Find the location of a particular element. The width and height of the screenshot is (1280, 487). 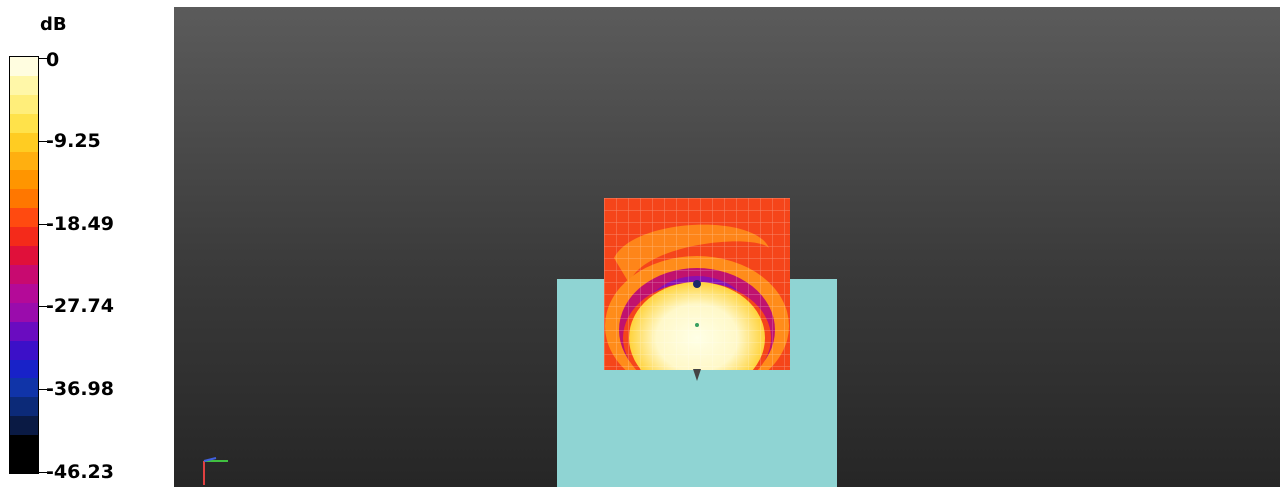

axis-z-icon is located at coordinates (210, 459).